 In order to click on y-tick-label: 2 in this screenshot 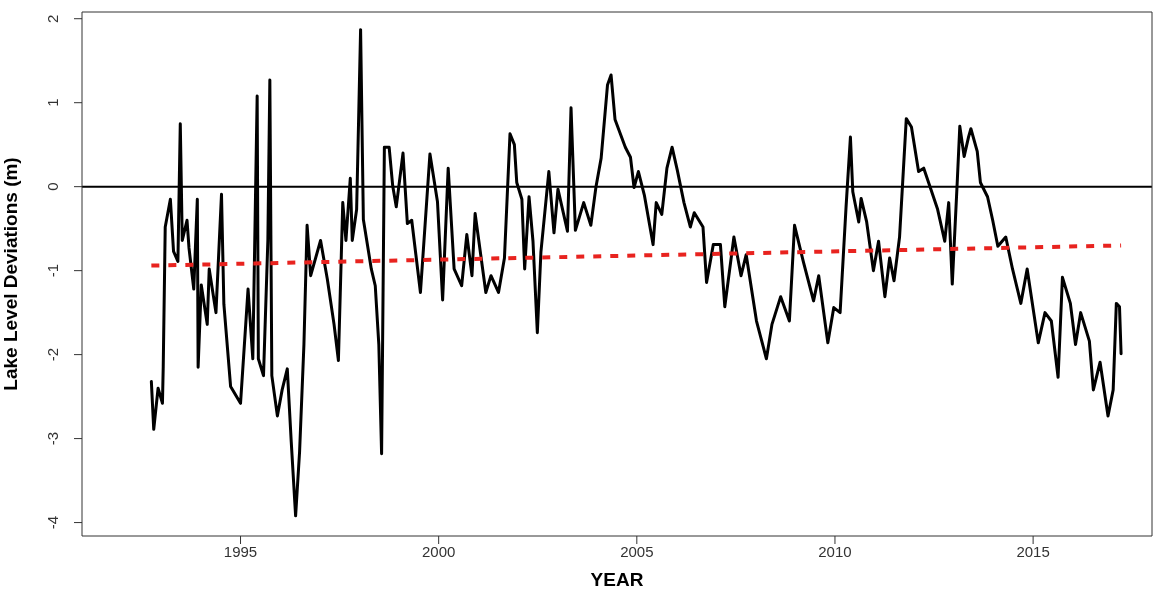, I will do `click(52, 18)`.